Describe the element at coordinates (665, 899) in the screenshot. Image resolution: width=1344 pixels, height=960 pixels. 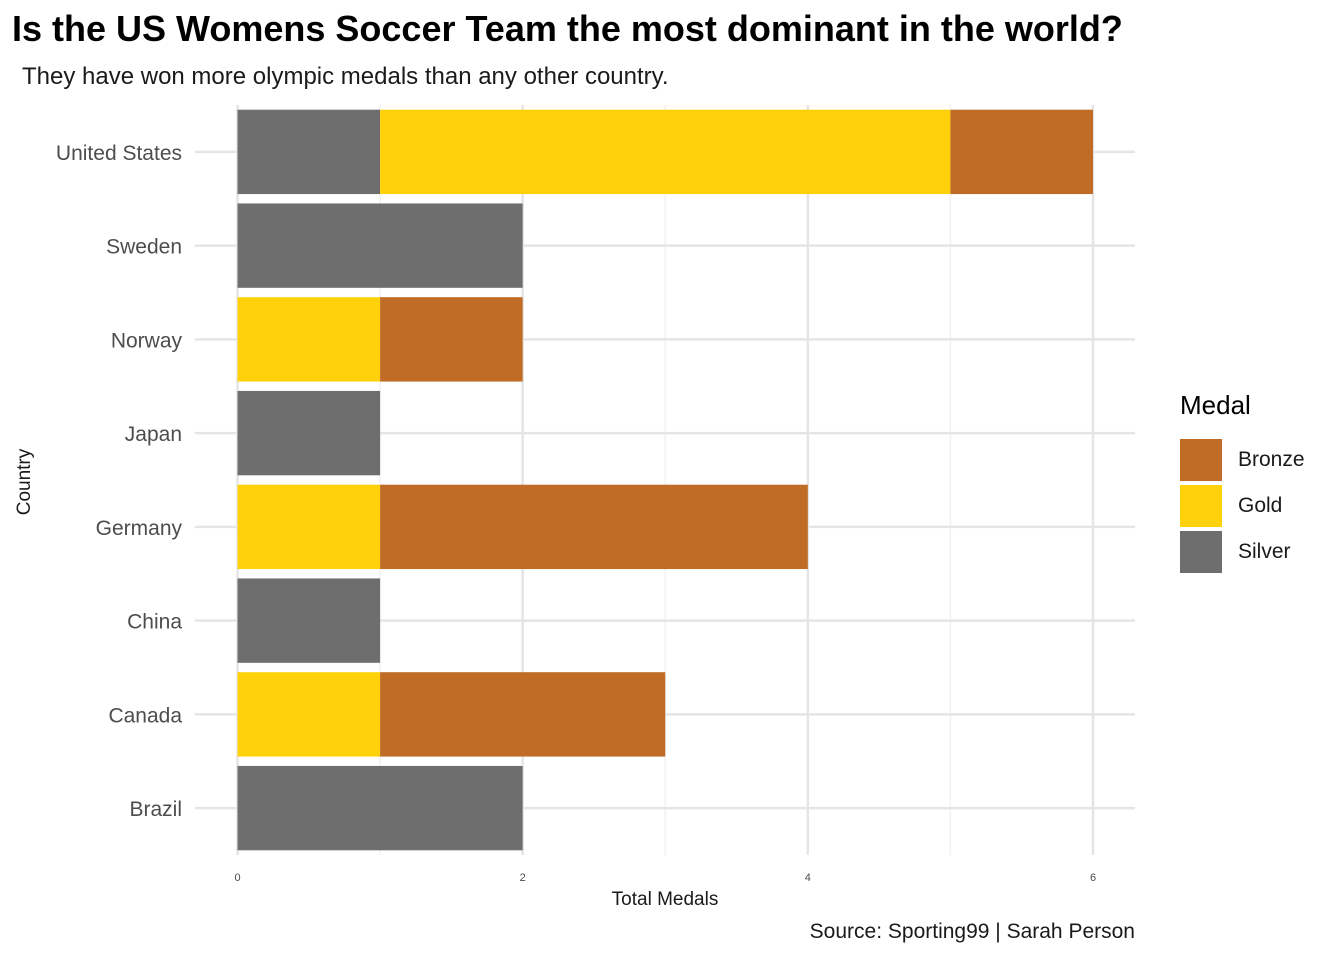
I see `x-axis-label: Total Medals` at that location.